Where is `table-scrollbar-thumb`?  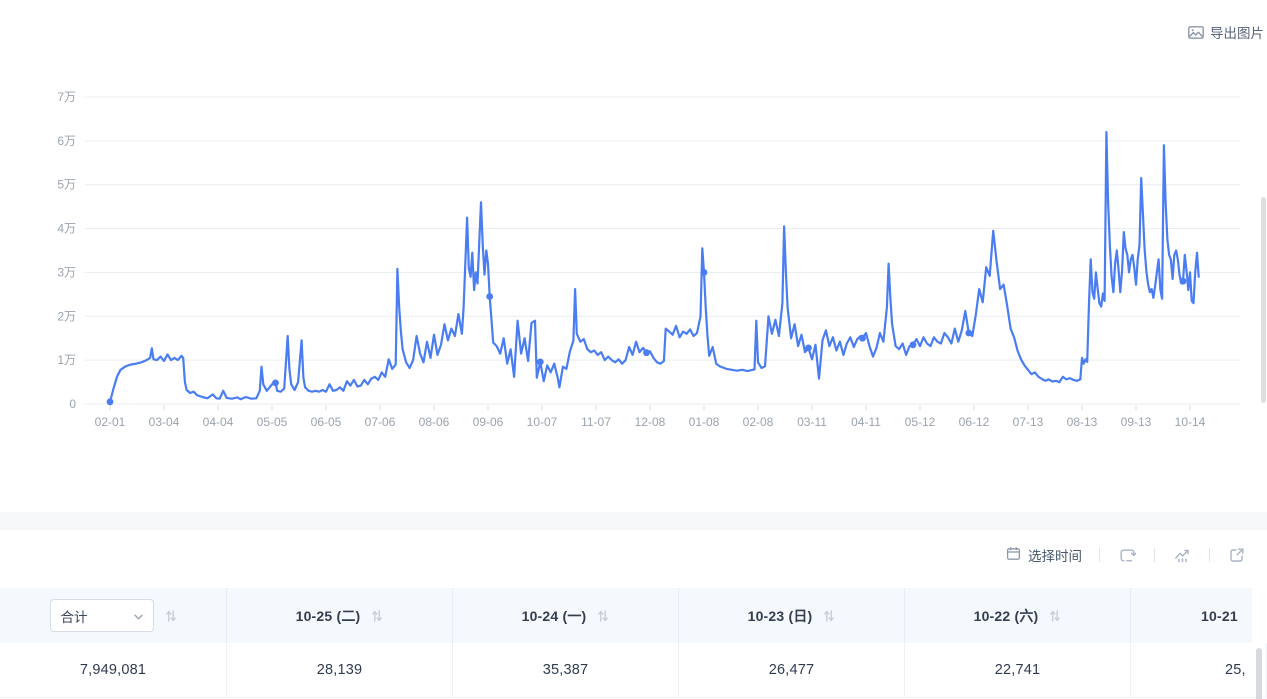 table-scrollbar-thumb is located at coordinates (1259, 673).